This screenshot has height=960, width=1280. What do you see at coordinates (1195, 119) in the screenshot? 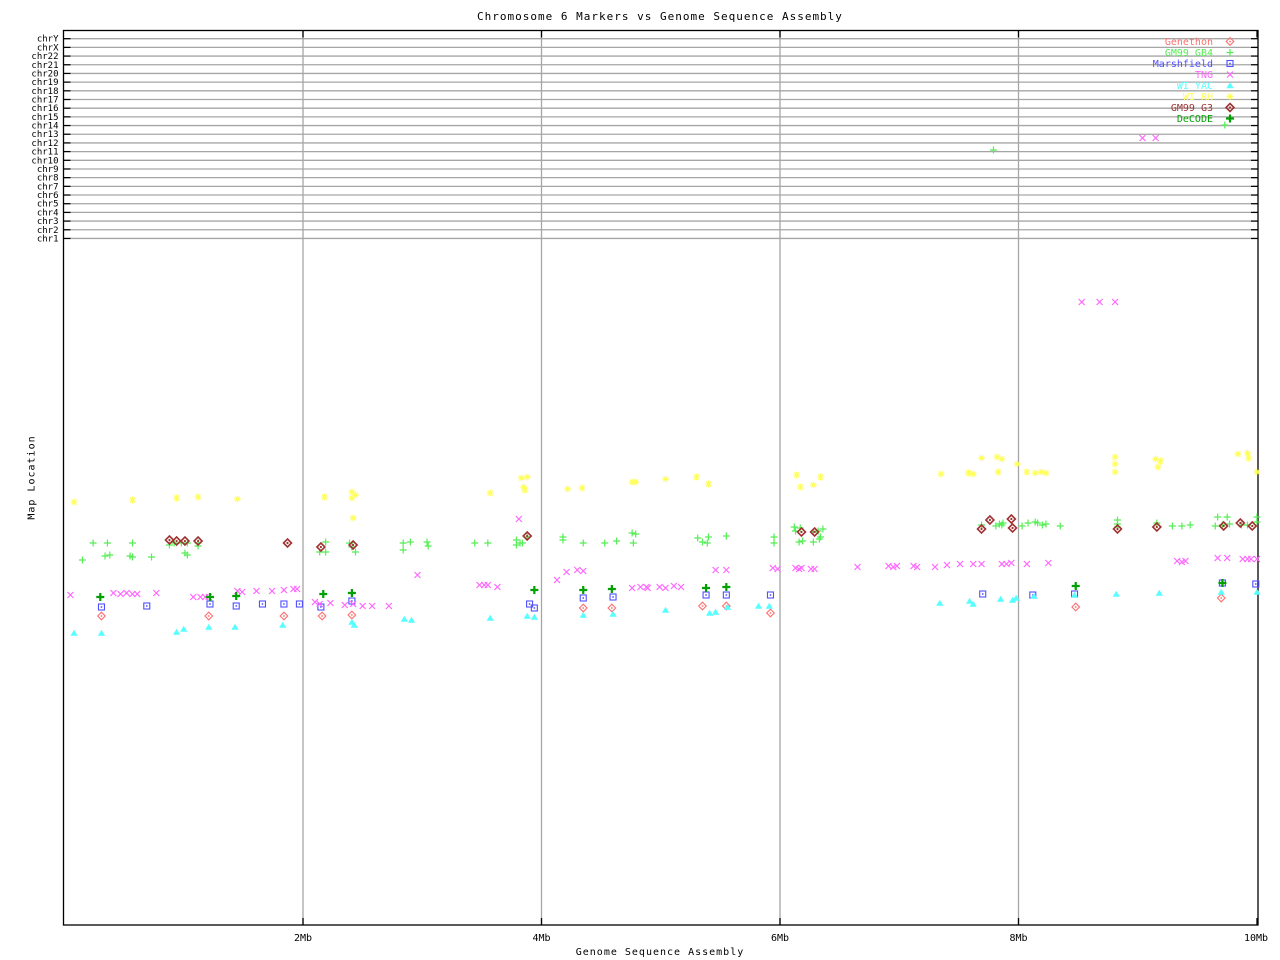
I see `legend-label: DeCODE` at bounding box center [1195, 119].